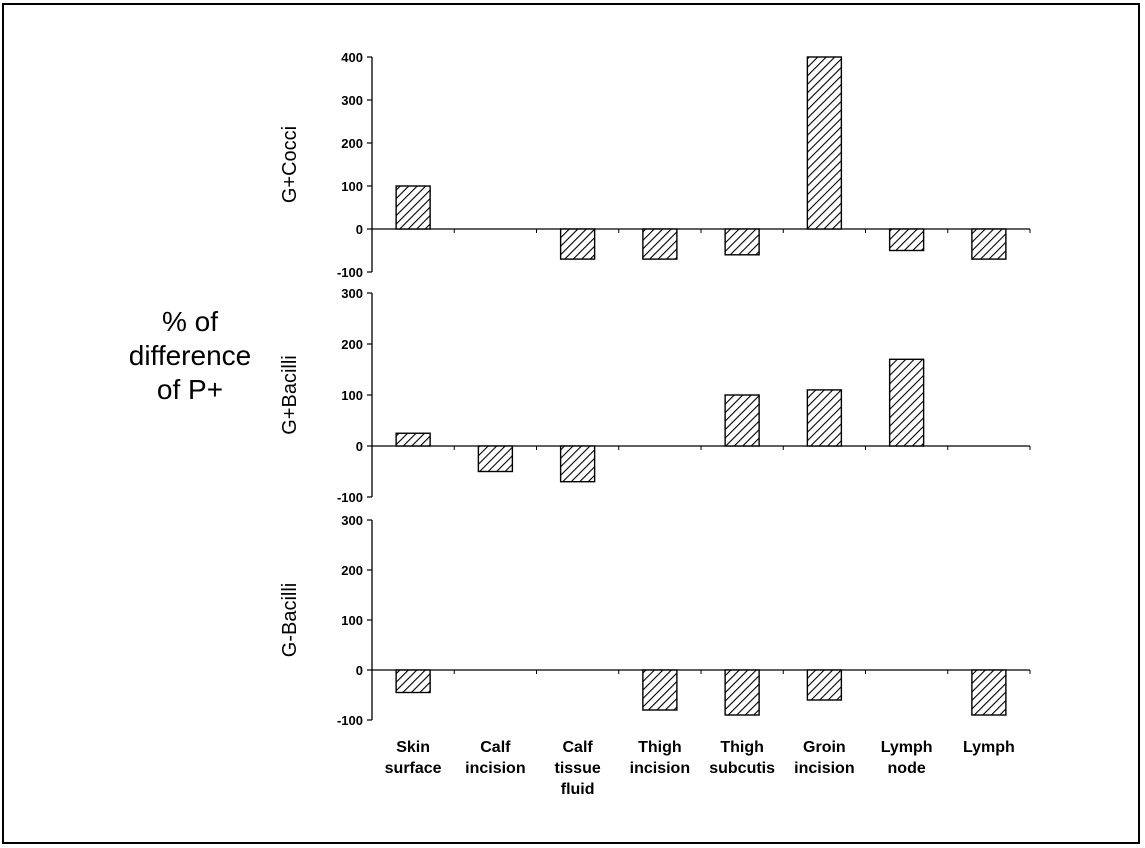  I want to click on x-category-label: tissue, so click(578, 768).